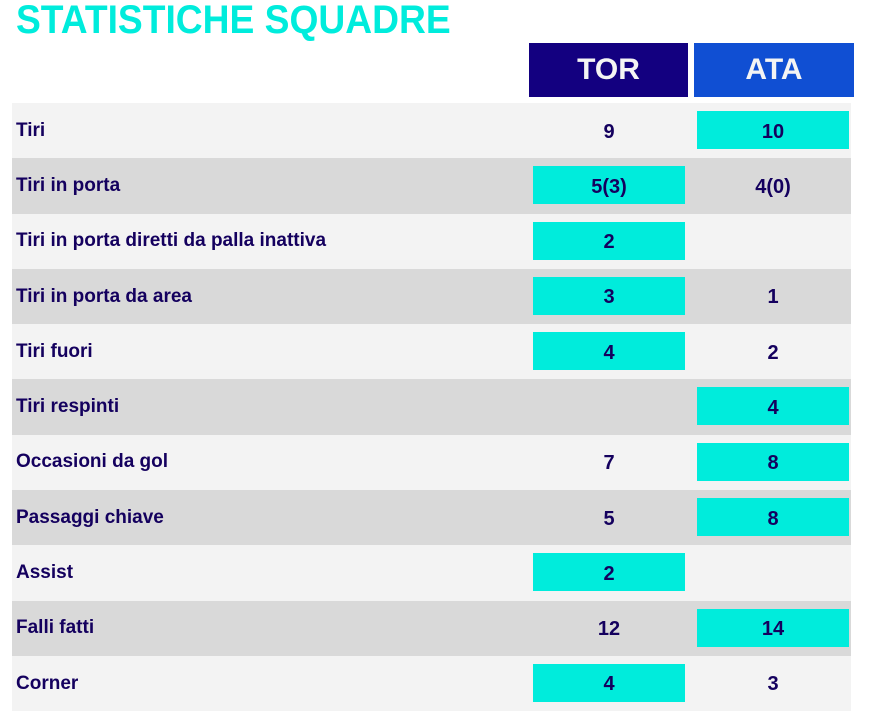 This screenshot has width=876, height=711. What do you see at coordinates (609, 185) in the screenshot?
I see `home-value: 5(3)` at bounding box center [609, 185].